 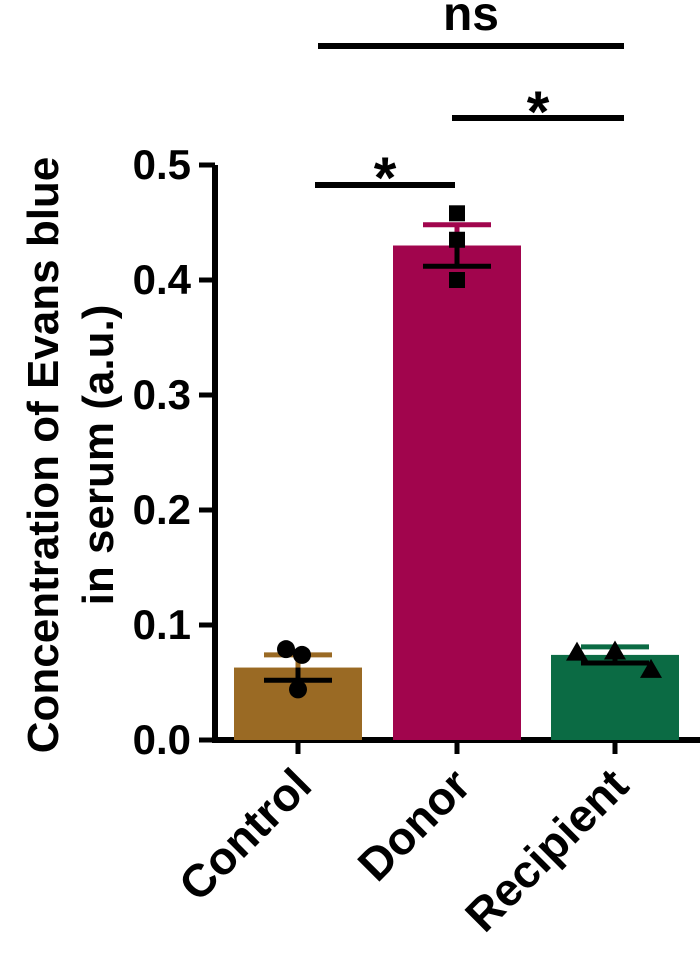 I want to click on y-tick-label: 0.5, so click(x=162, y=164).